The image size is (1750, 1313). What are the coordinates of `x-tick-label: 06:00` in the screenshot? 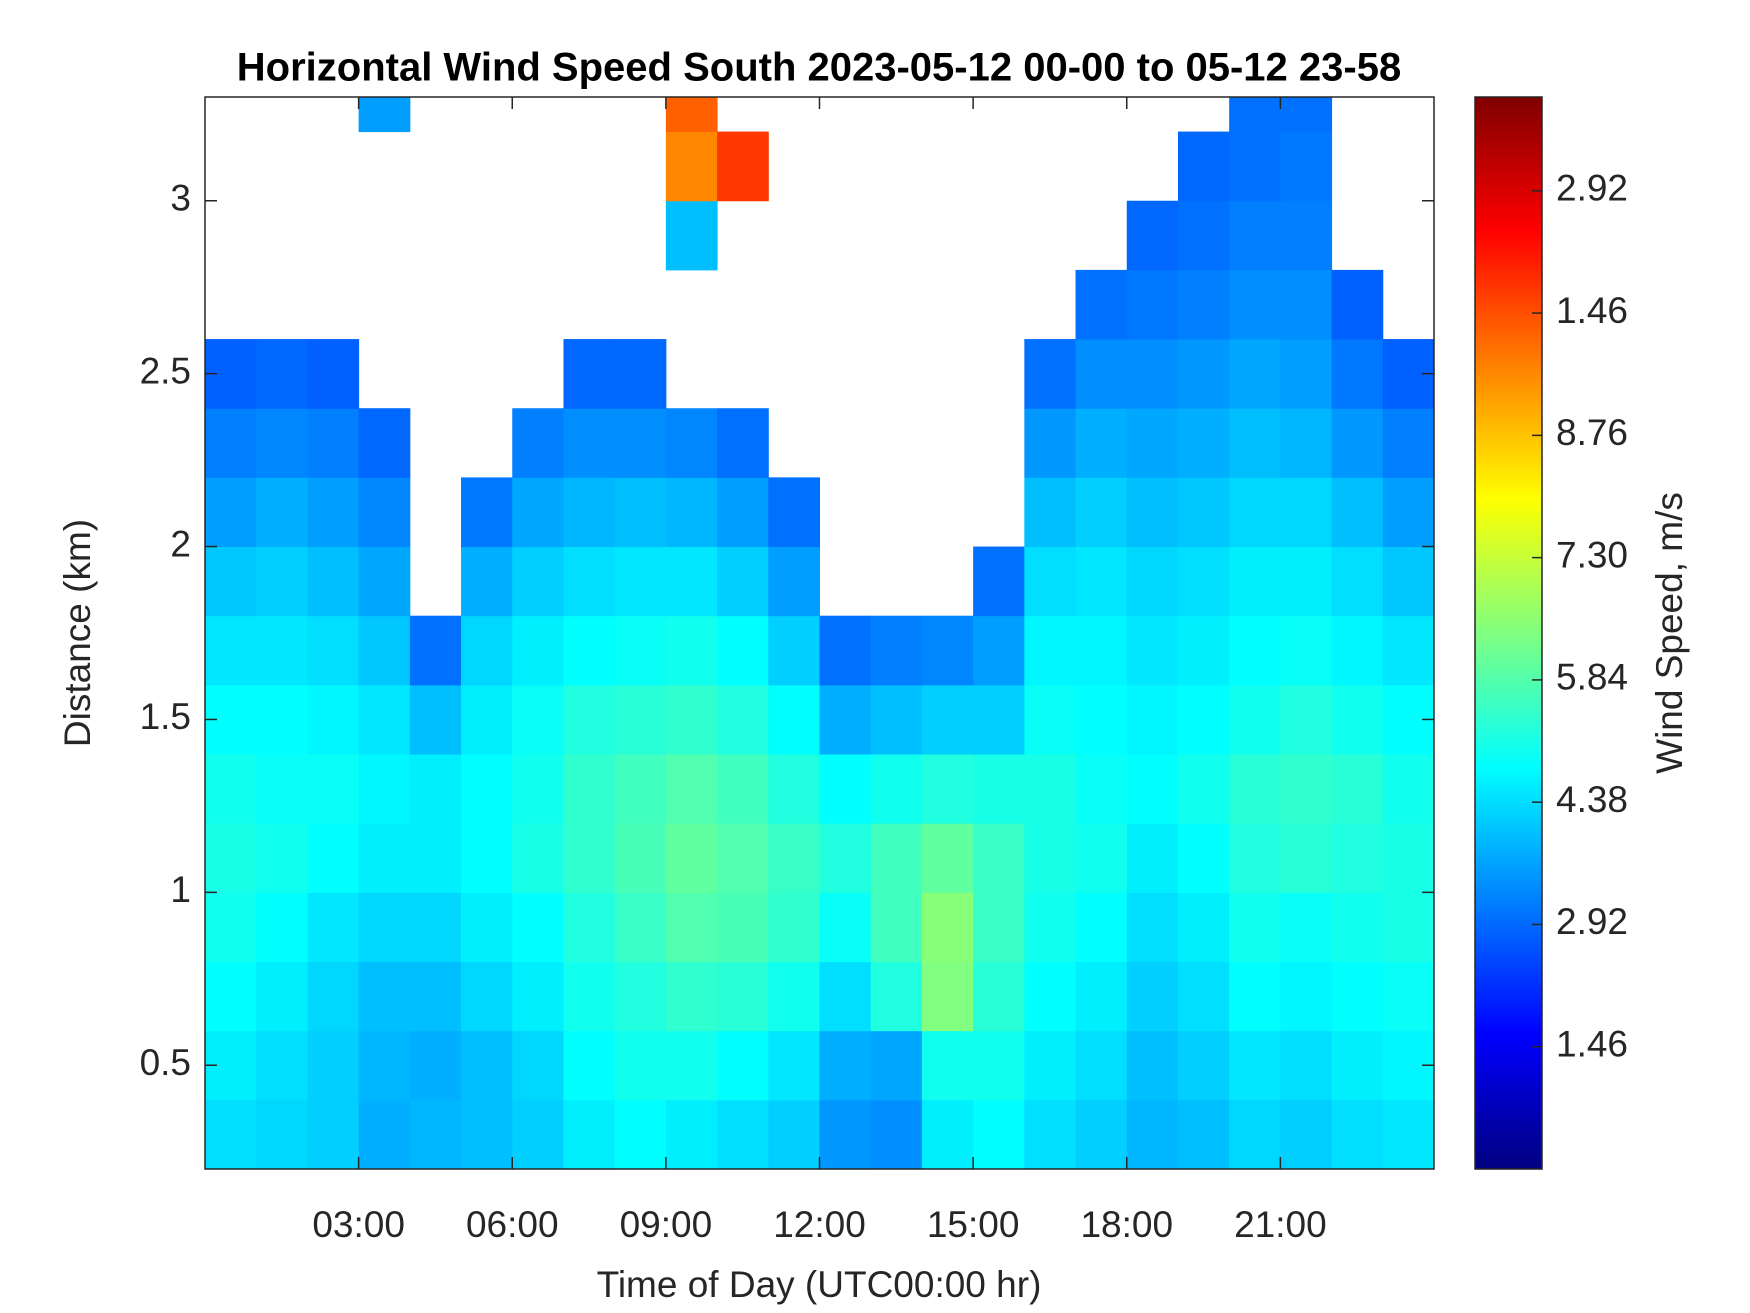 It's located at (512, 1224).